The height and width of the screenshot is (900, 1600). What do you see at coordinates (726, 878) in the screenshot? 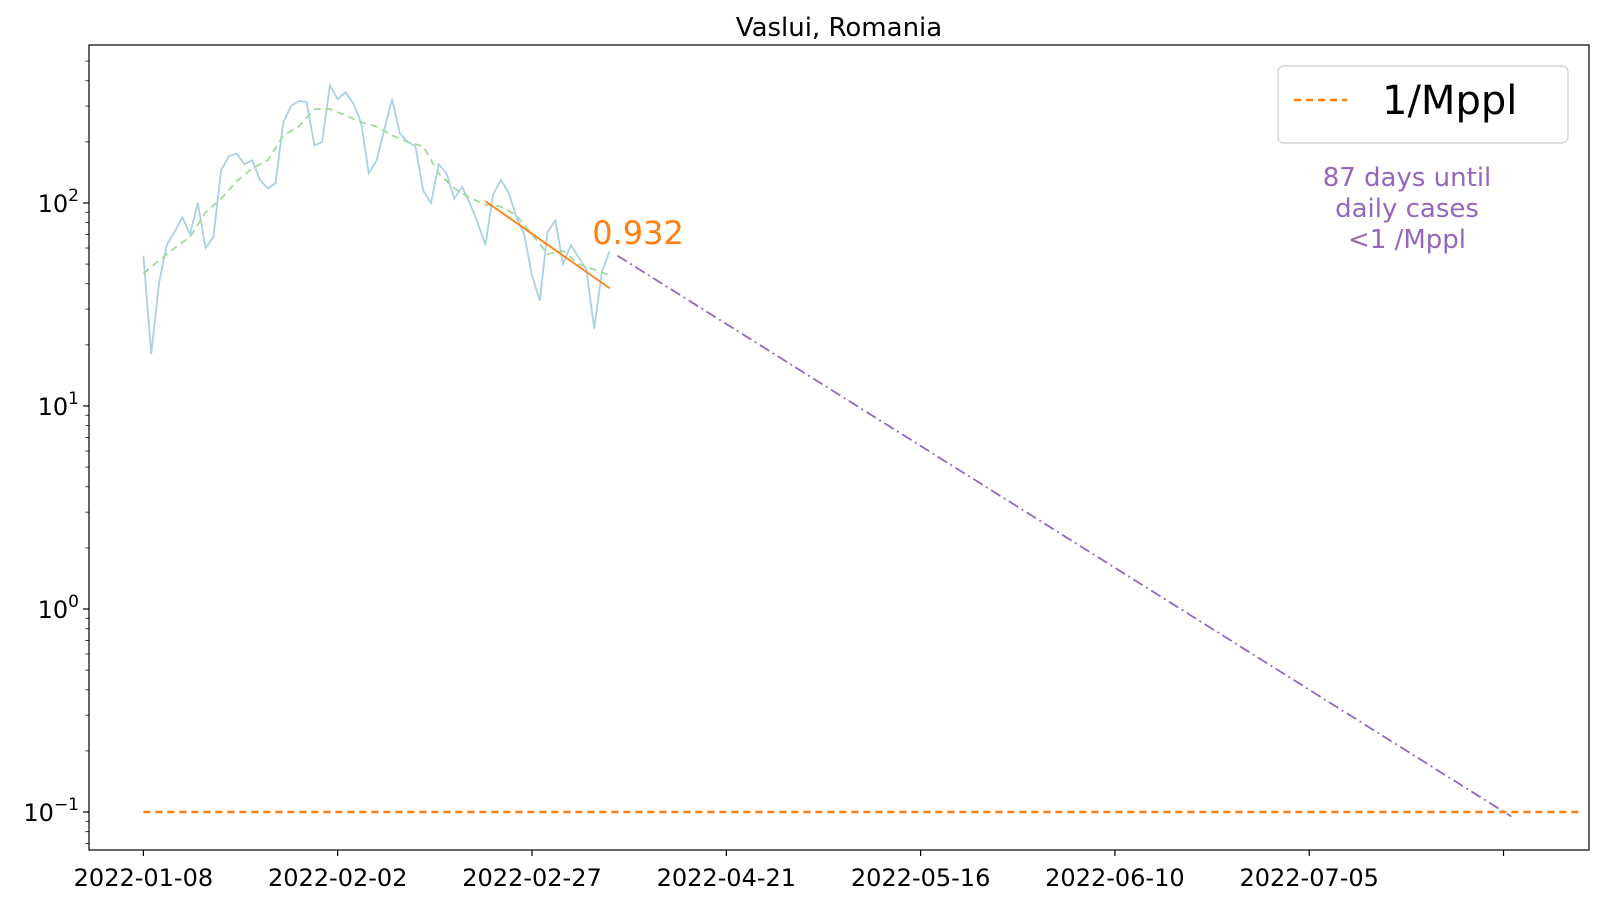
I see `x-tick-label: 2022-04-21` at bounding box center [726, 878].